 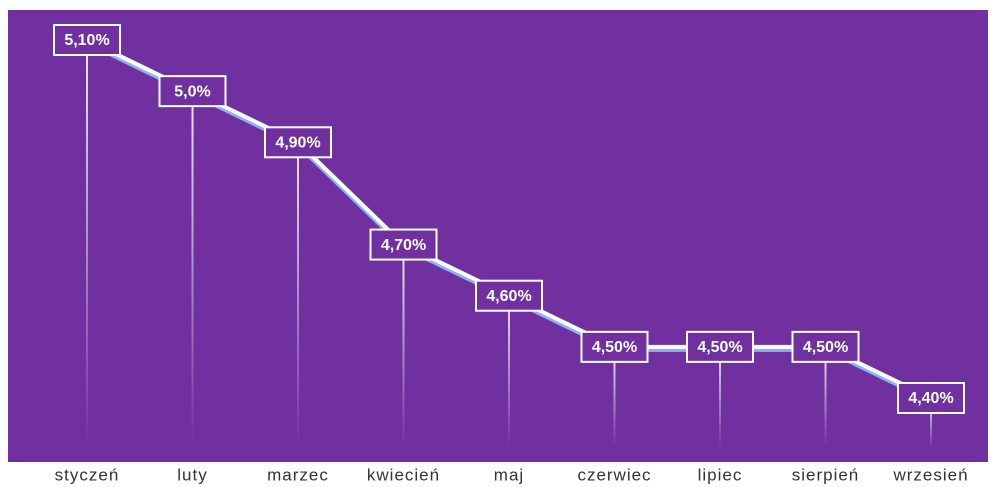 What do you see at coordinates (298, 474) in the screenshot?
I see `x-tick-label: marzec` at bounding box center [298, 474].